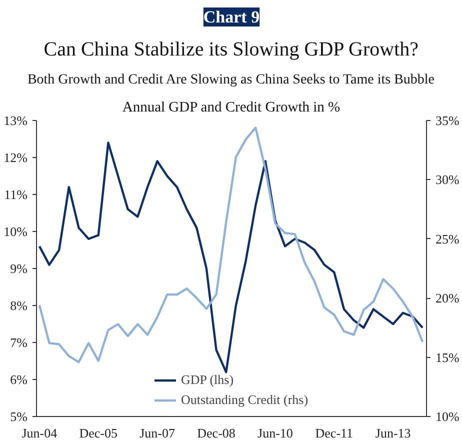 This screenshot has width=462, height=443. Describe the element at coordinates (16, 231) in the screenshot. I see `y-tick-label: 10%` at that location.